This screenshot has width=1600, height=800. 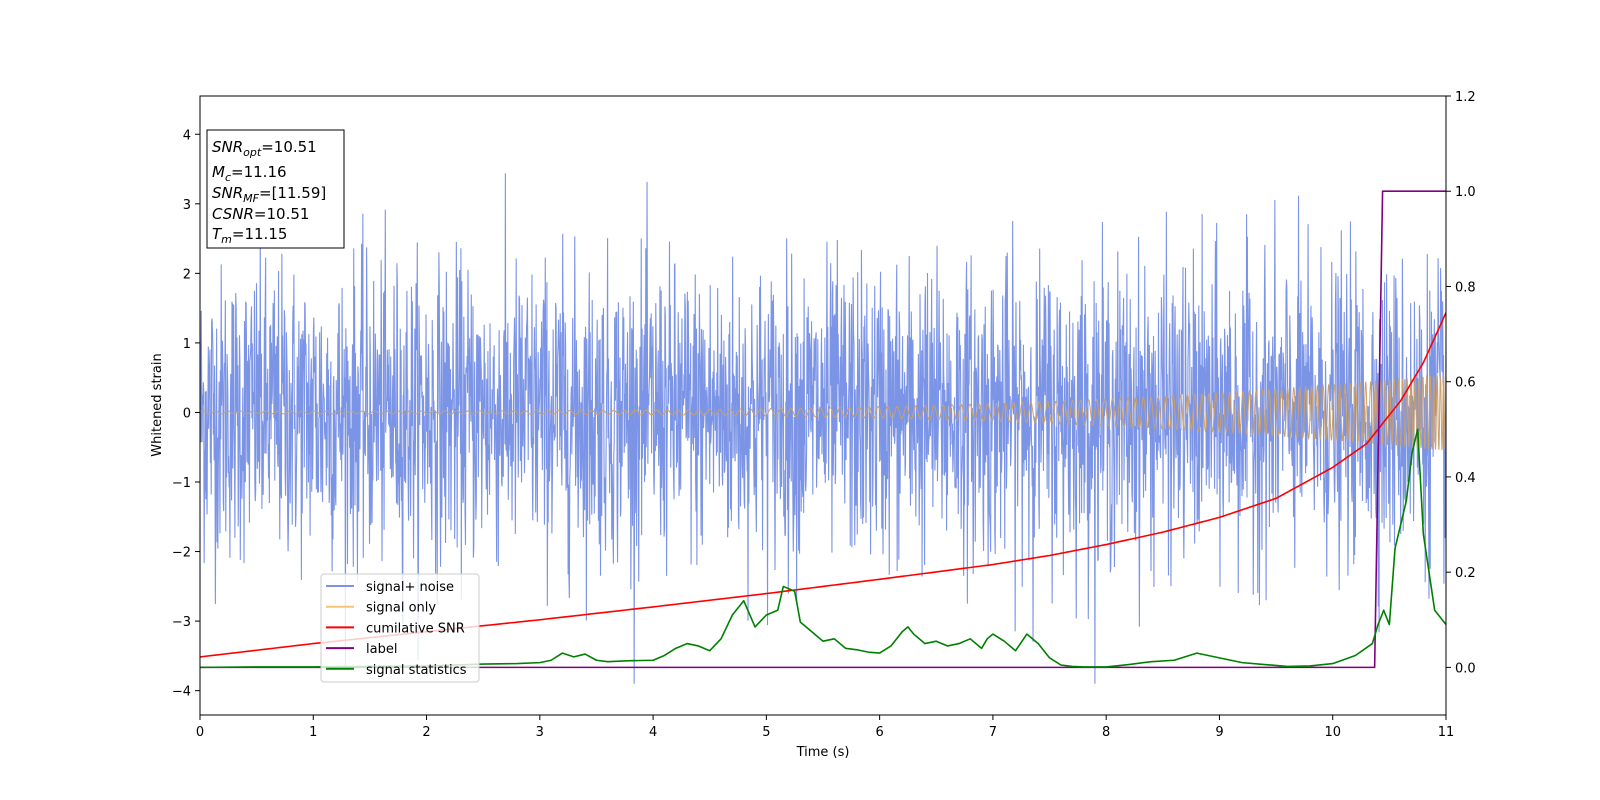 I want to click on x-tick-label: 0, so click(x=200, y=732).